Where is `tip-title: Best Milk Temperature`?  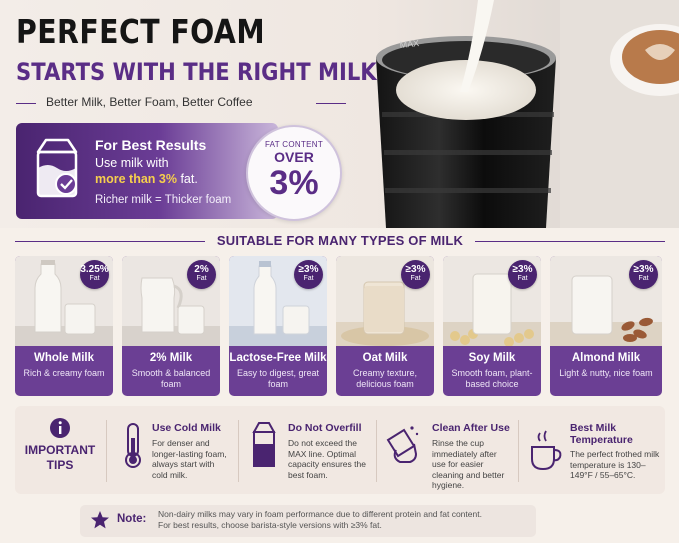
tip-title: Best Milk Temperature is located at coordinates (601, 434).